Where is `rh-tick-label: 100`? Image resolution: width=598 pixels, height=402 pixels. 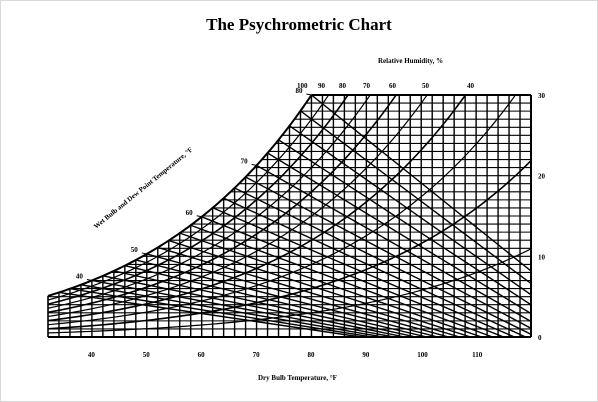
rh-tick-label: 100 is located at coordinates (302, 86).